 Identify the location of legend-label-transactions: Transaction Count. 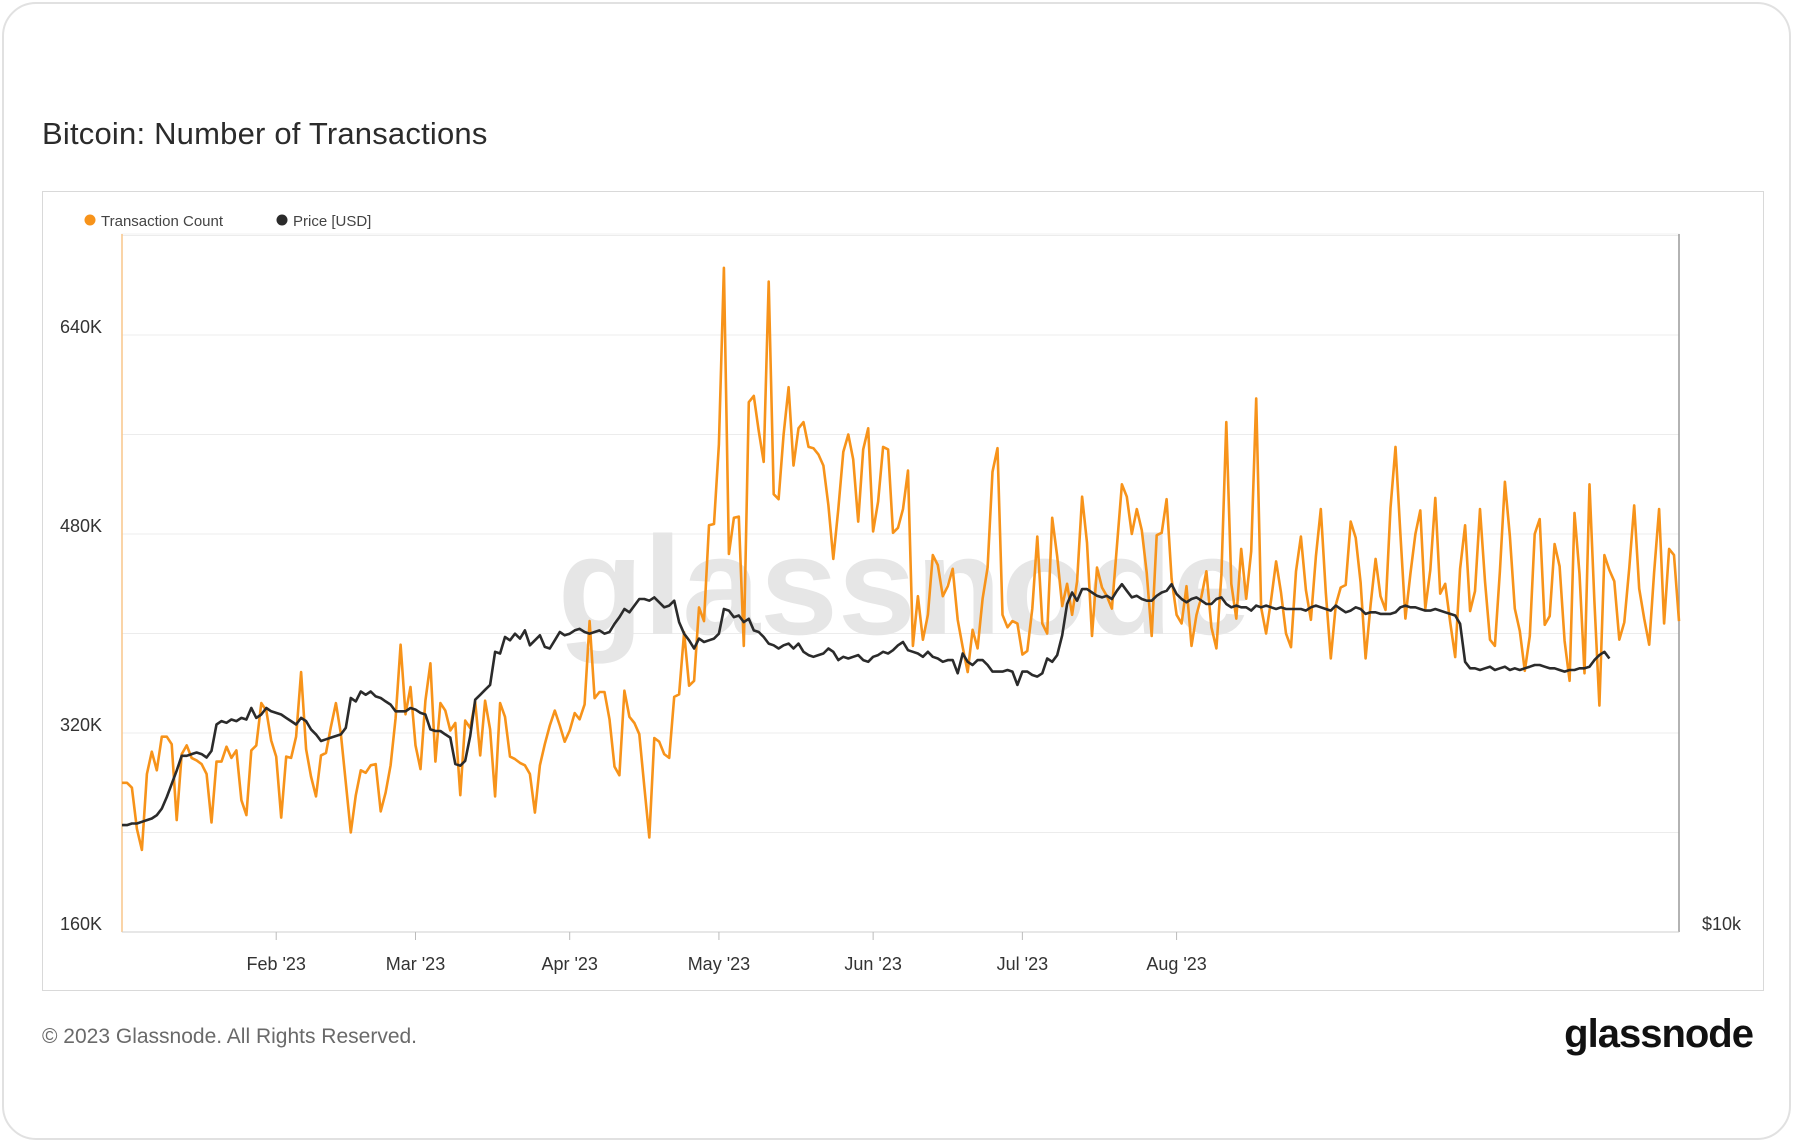
(162, 221).